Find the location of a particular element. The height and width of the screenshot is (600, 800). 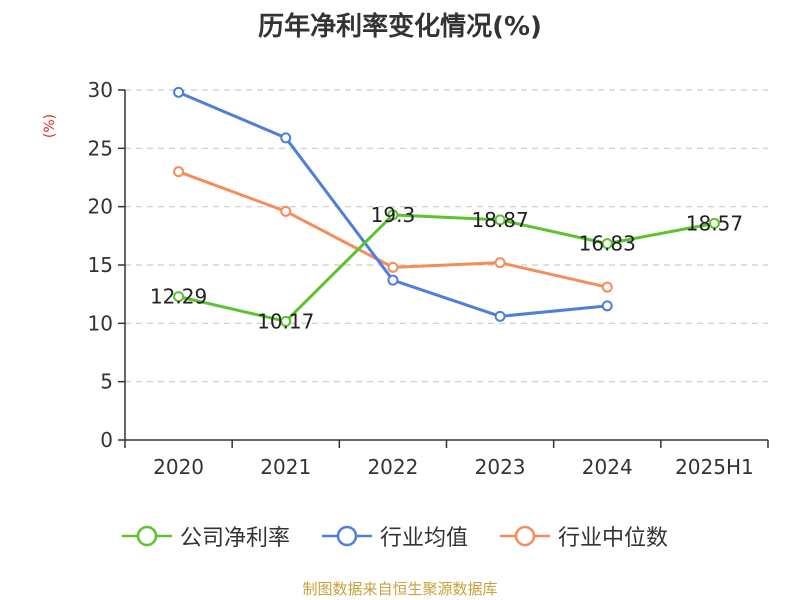

chart-title: 历年净利率变化情况(%) is located at coordinates (400, 27).